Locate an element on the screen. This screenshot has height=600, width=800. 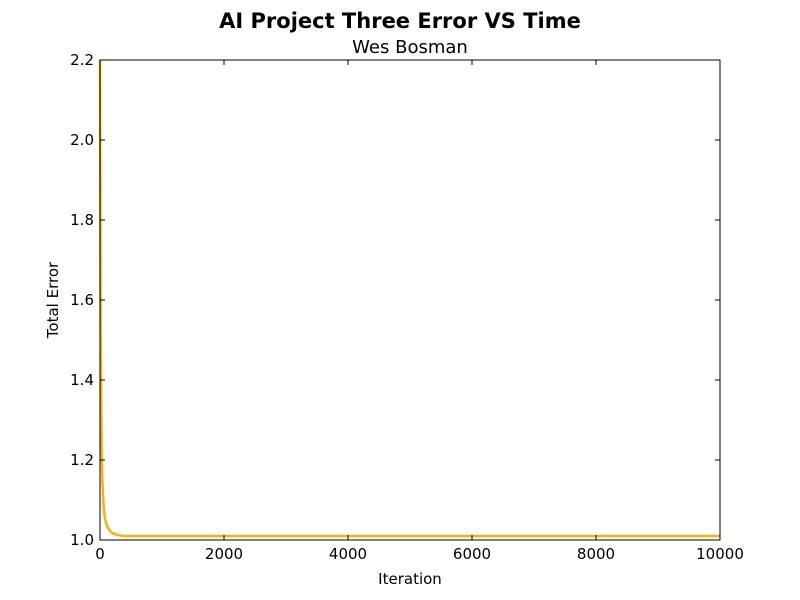
x-tick-label: 8000 is located at coordinates (596, 554).